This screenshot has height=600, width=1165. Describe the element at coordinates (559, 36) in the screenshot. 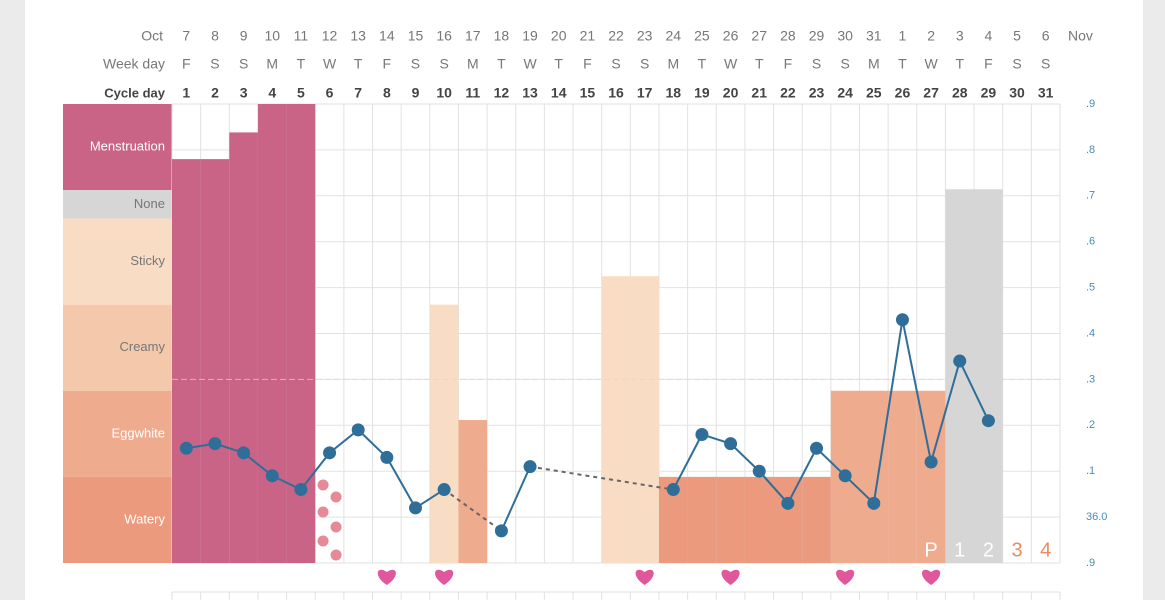

I see `date-label: 20` at that location.